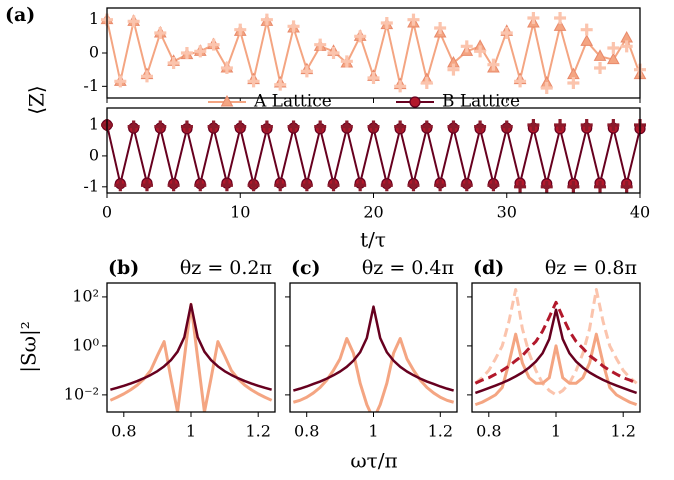  I want to click on y-tick-label: 10⁰, so click(85, 344).